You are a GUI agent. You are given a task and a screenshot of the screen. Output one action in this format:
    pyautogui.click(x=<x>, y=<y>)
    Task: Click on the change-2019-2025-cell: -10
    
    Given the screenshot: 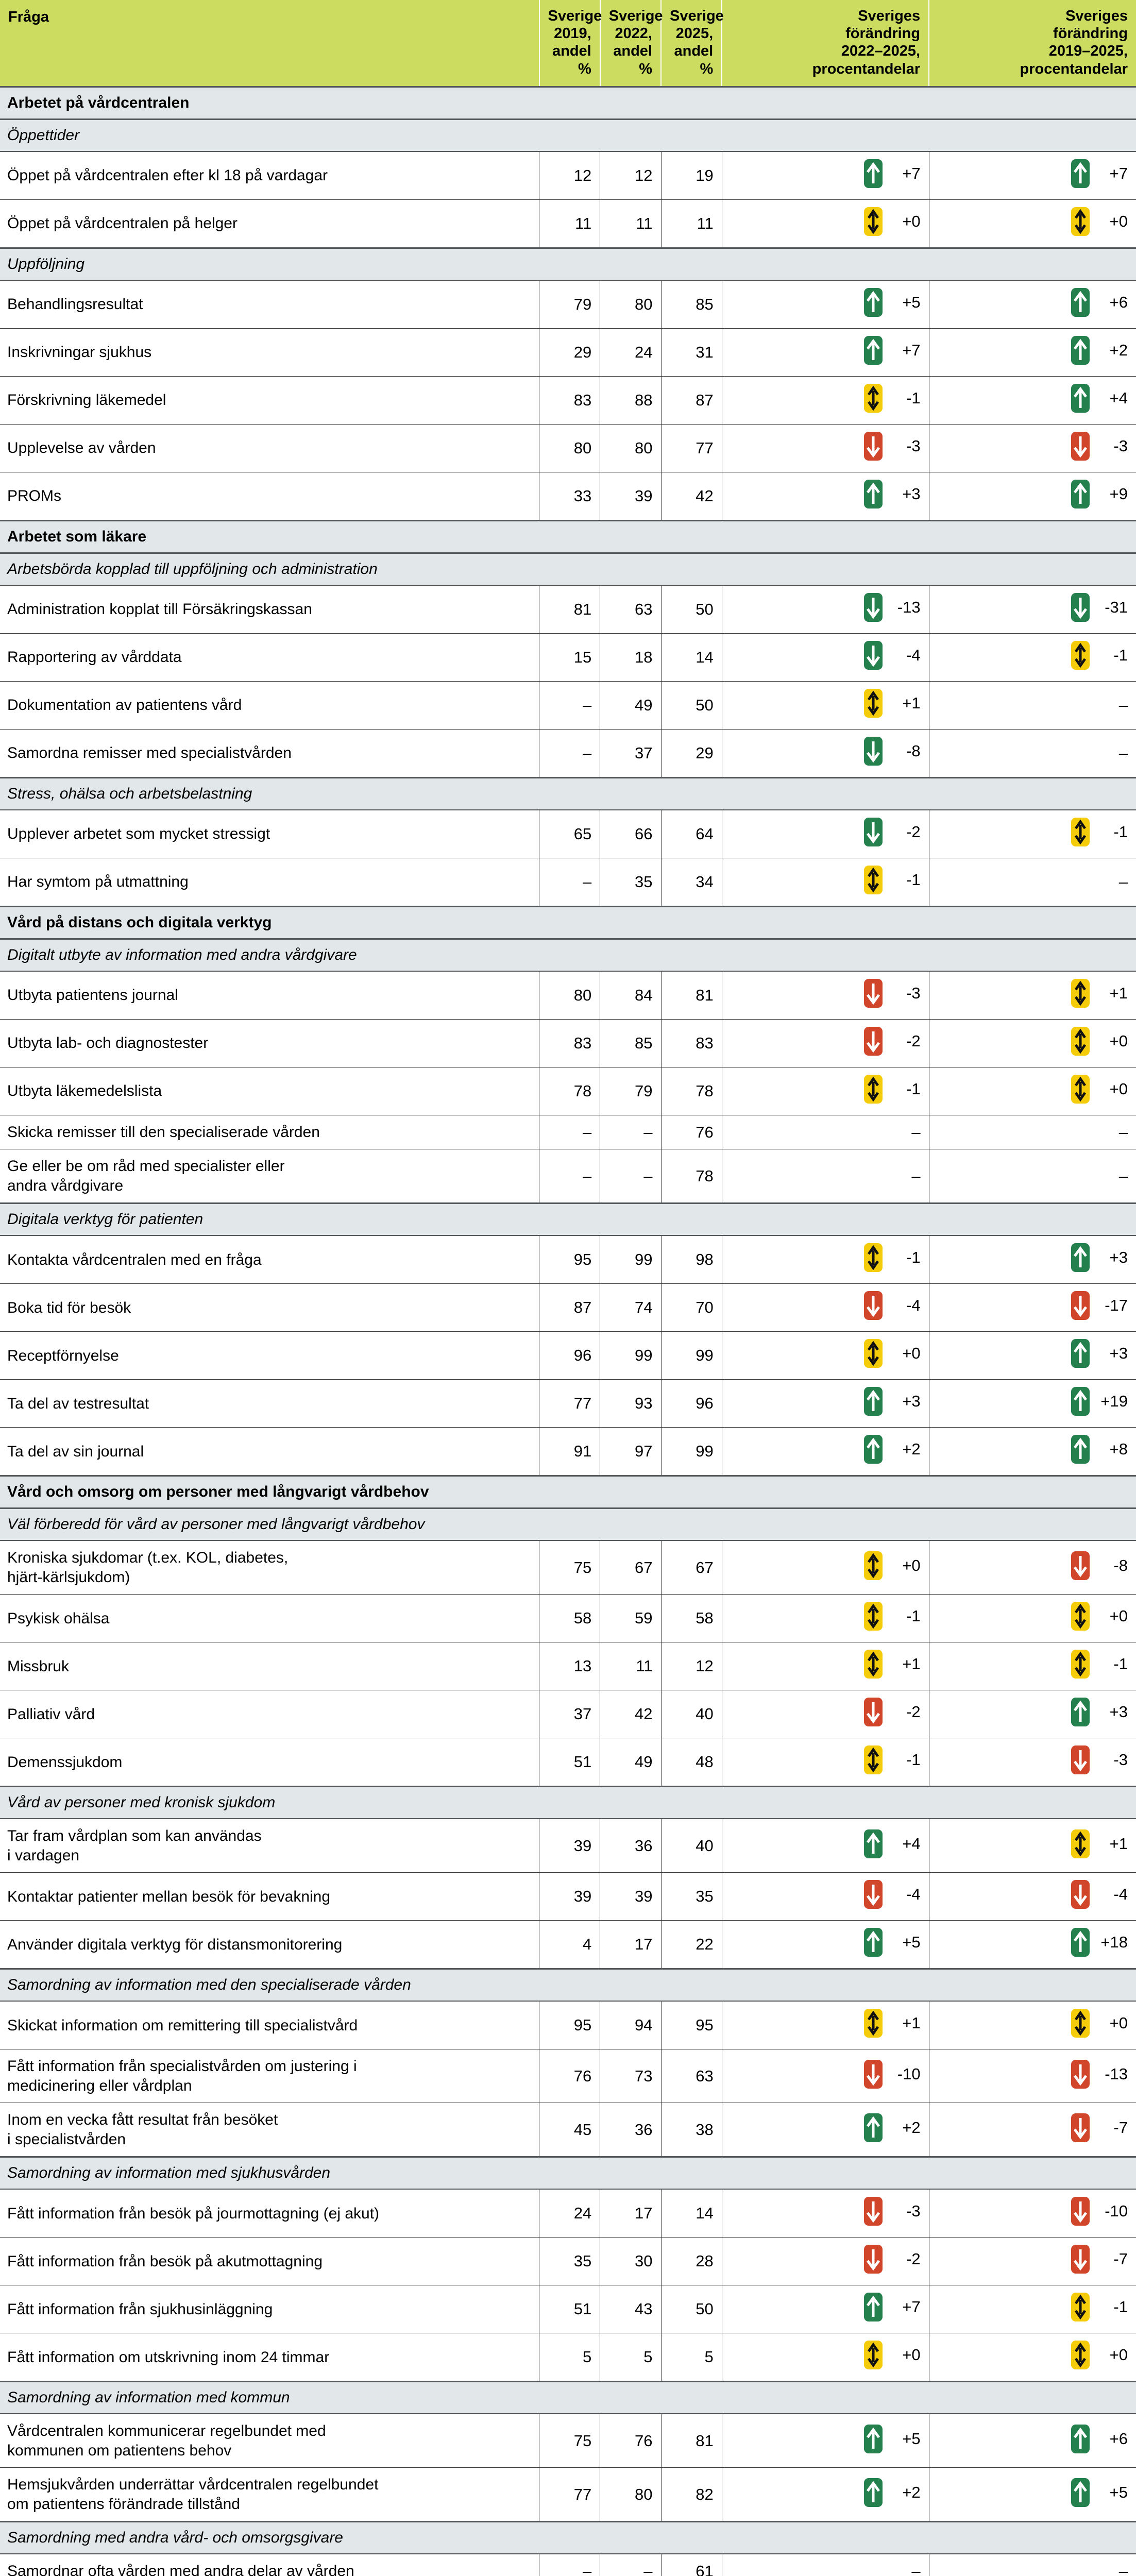 What is the action you would take?
    pyautogui.click(x=1032, y=2213)
    